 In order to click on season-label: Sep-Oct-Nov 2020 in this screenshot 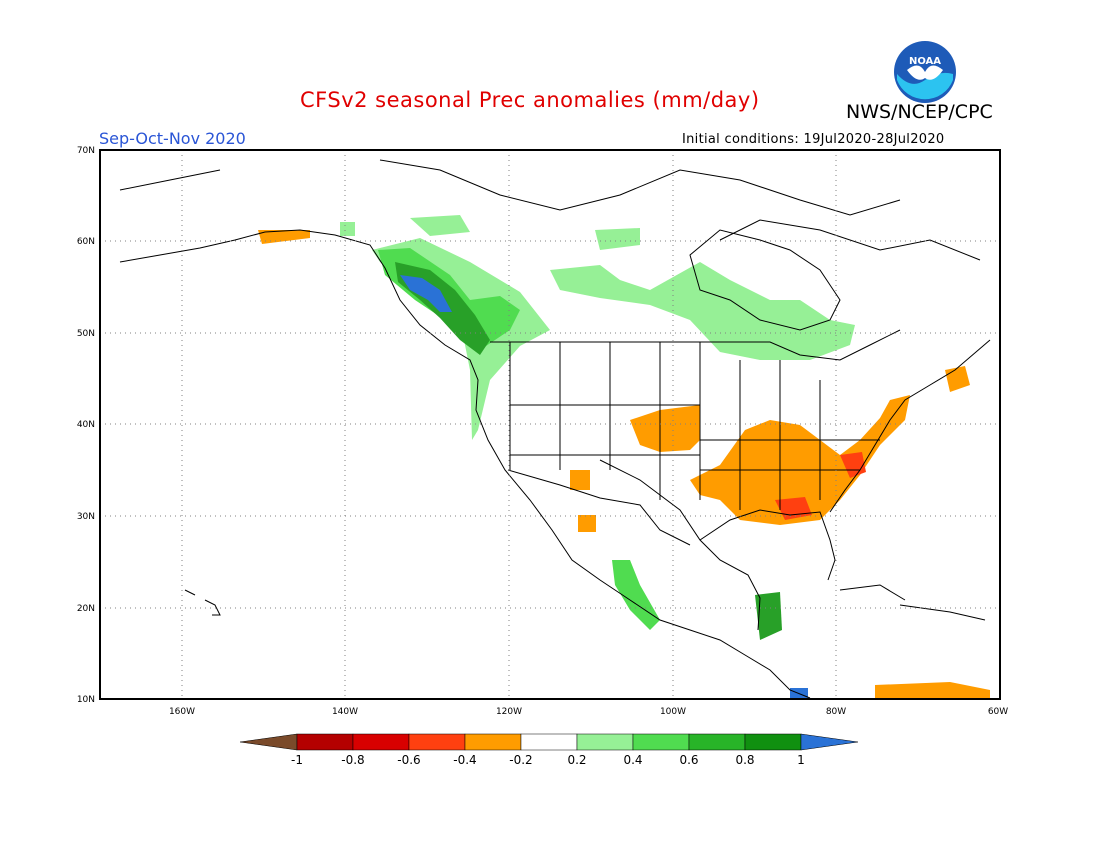, I will do `click(172, 138)`.